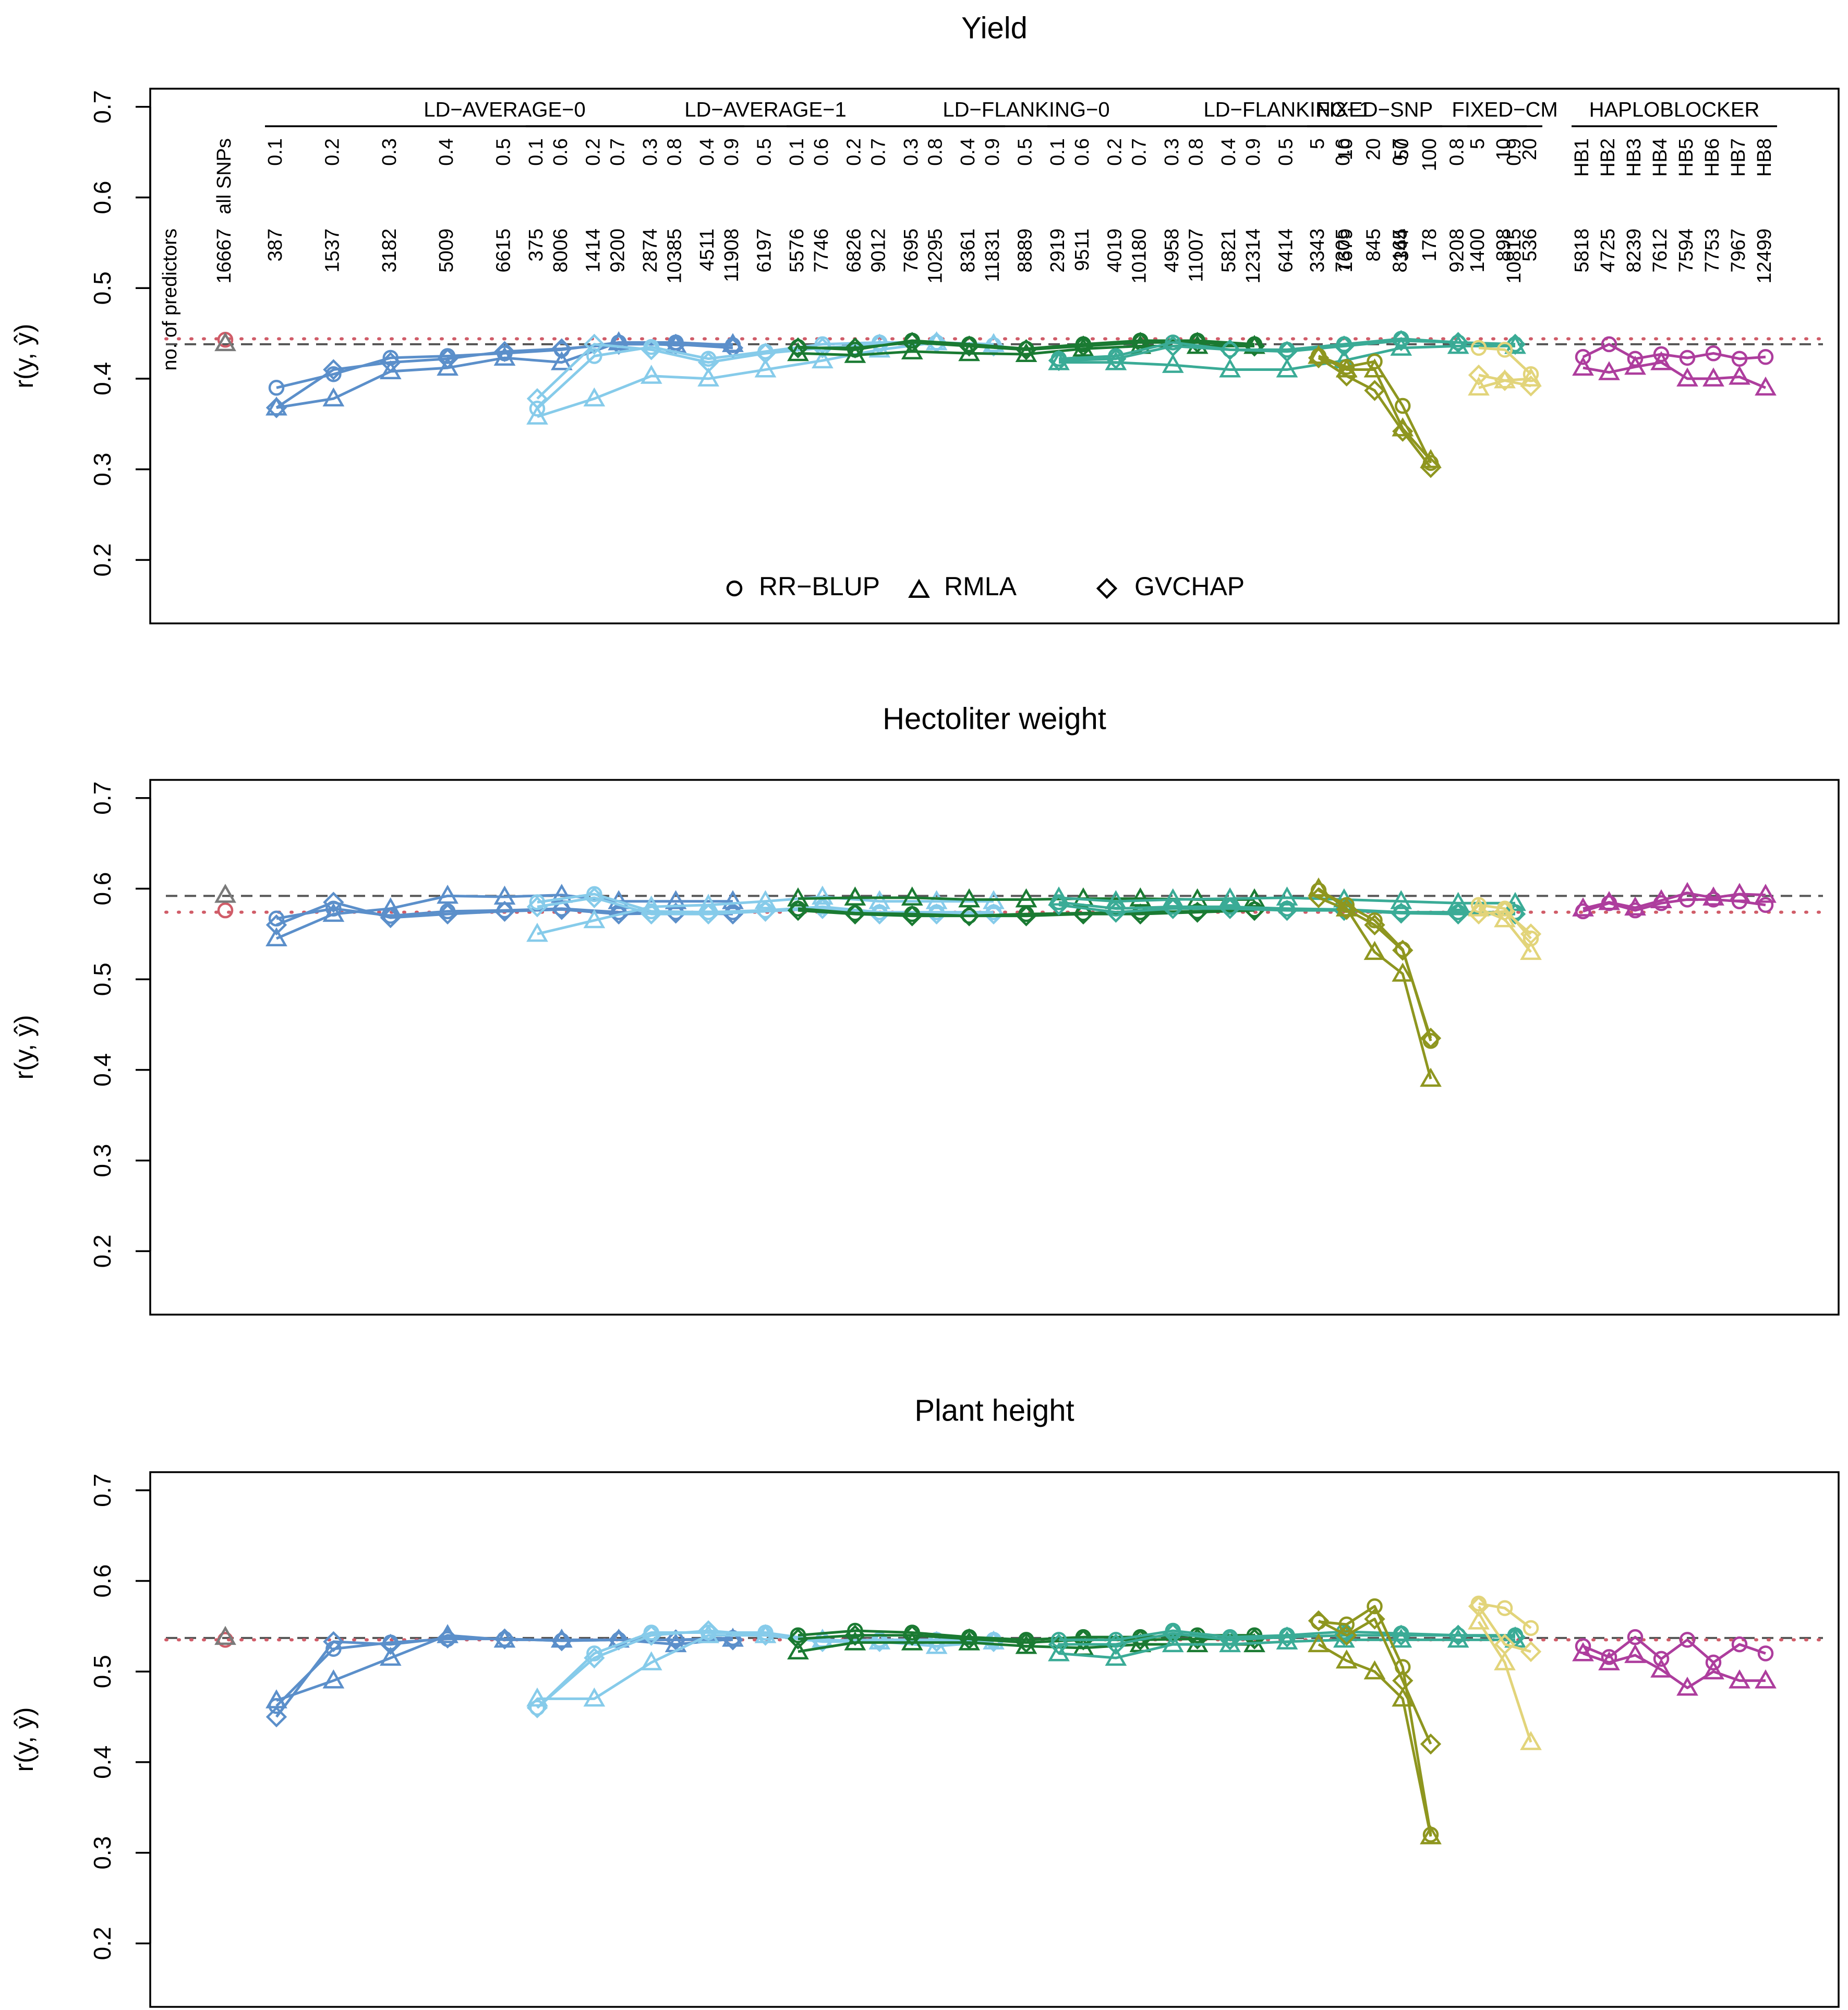 This screenshot has height=2010, width=1848. I want to click on y-tick-label: 0.4, so click(102, 1762).